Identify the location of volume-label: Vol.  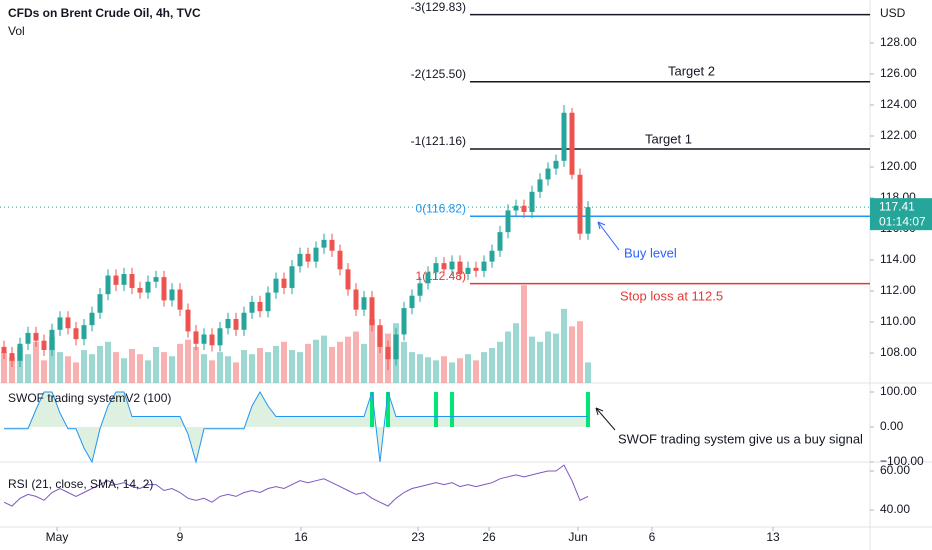
(16, 31).